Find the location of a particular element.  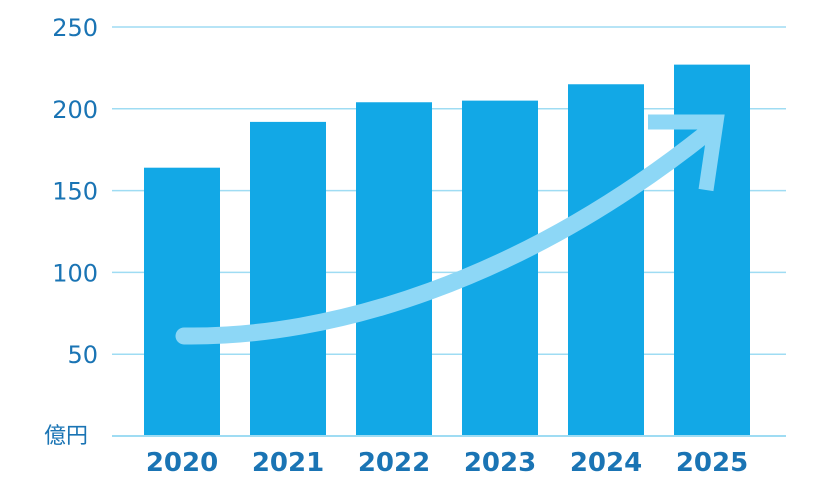

bar-2024 is located at coordinates (606, 260).